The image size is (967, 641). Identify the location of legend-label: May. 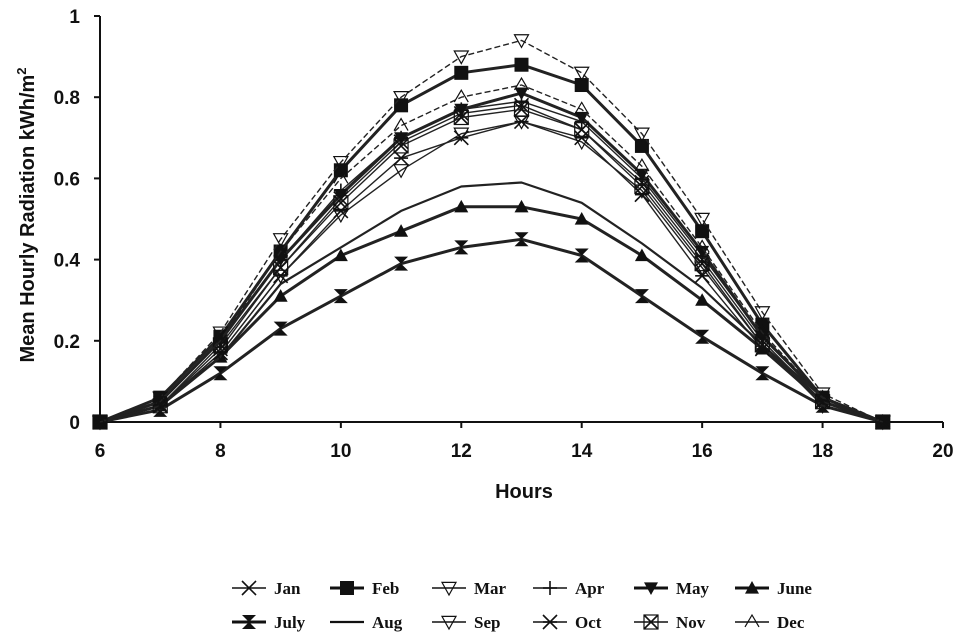
(693, 588).